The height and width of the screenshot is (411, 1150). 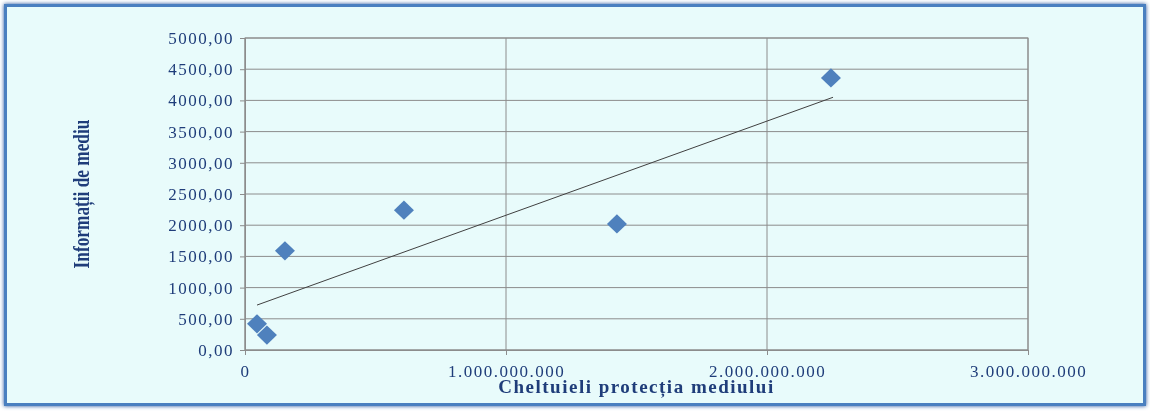 I want to click on y-tick-label: 3000,00, so click(x=201, y=163).